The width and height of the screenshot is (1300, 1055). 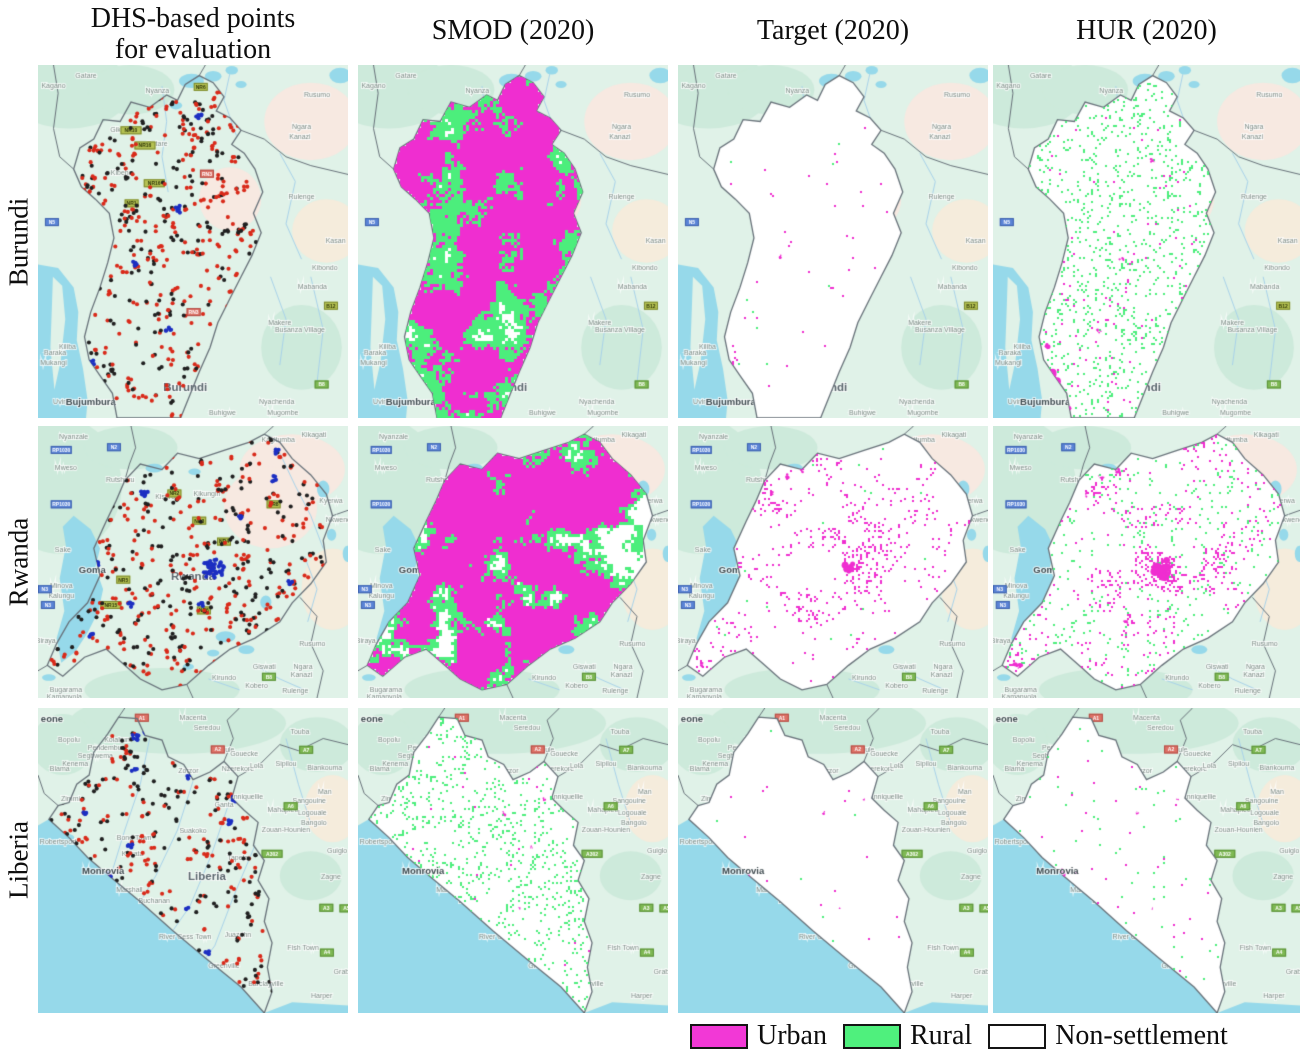 What do you see at coordinates (193, 34) in the screenshot?
I see `column-title-dhs-points: DHS-based points for evaluation` at bounding box center [193, 34].